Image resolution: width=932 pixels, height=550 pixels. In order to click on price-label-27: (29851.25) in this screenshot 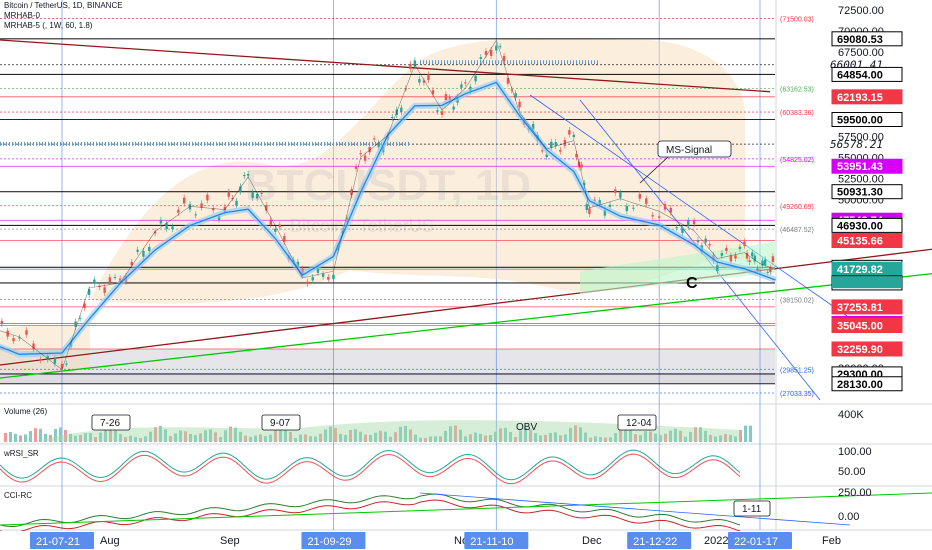, I will do `click(797, 370)`.